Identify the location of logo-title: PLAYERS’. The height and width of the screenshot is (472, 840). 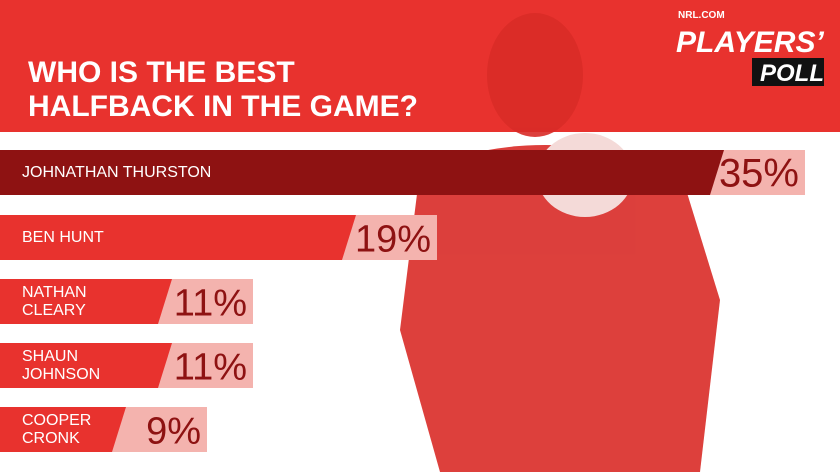
(750, 42).